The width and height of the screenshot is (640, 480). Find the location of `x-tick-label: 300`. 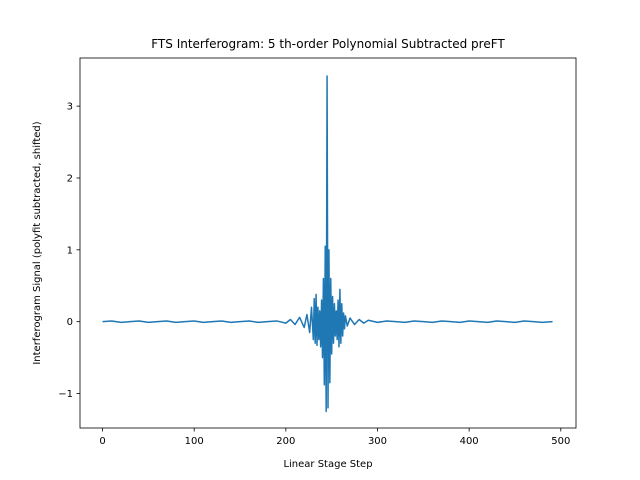

x-tick-label: 300 is located at coordinates (377, 441).